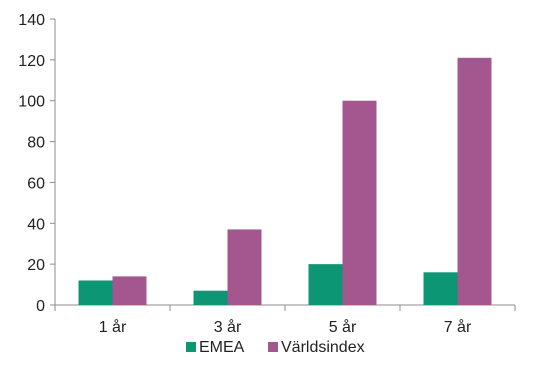  What do you see at coordinates (228, 327) in the screenshot?
I see `x-tick-label: 3 år` at bounding box center [228, 327].